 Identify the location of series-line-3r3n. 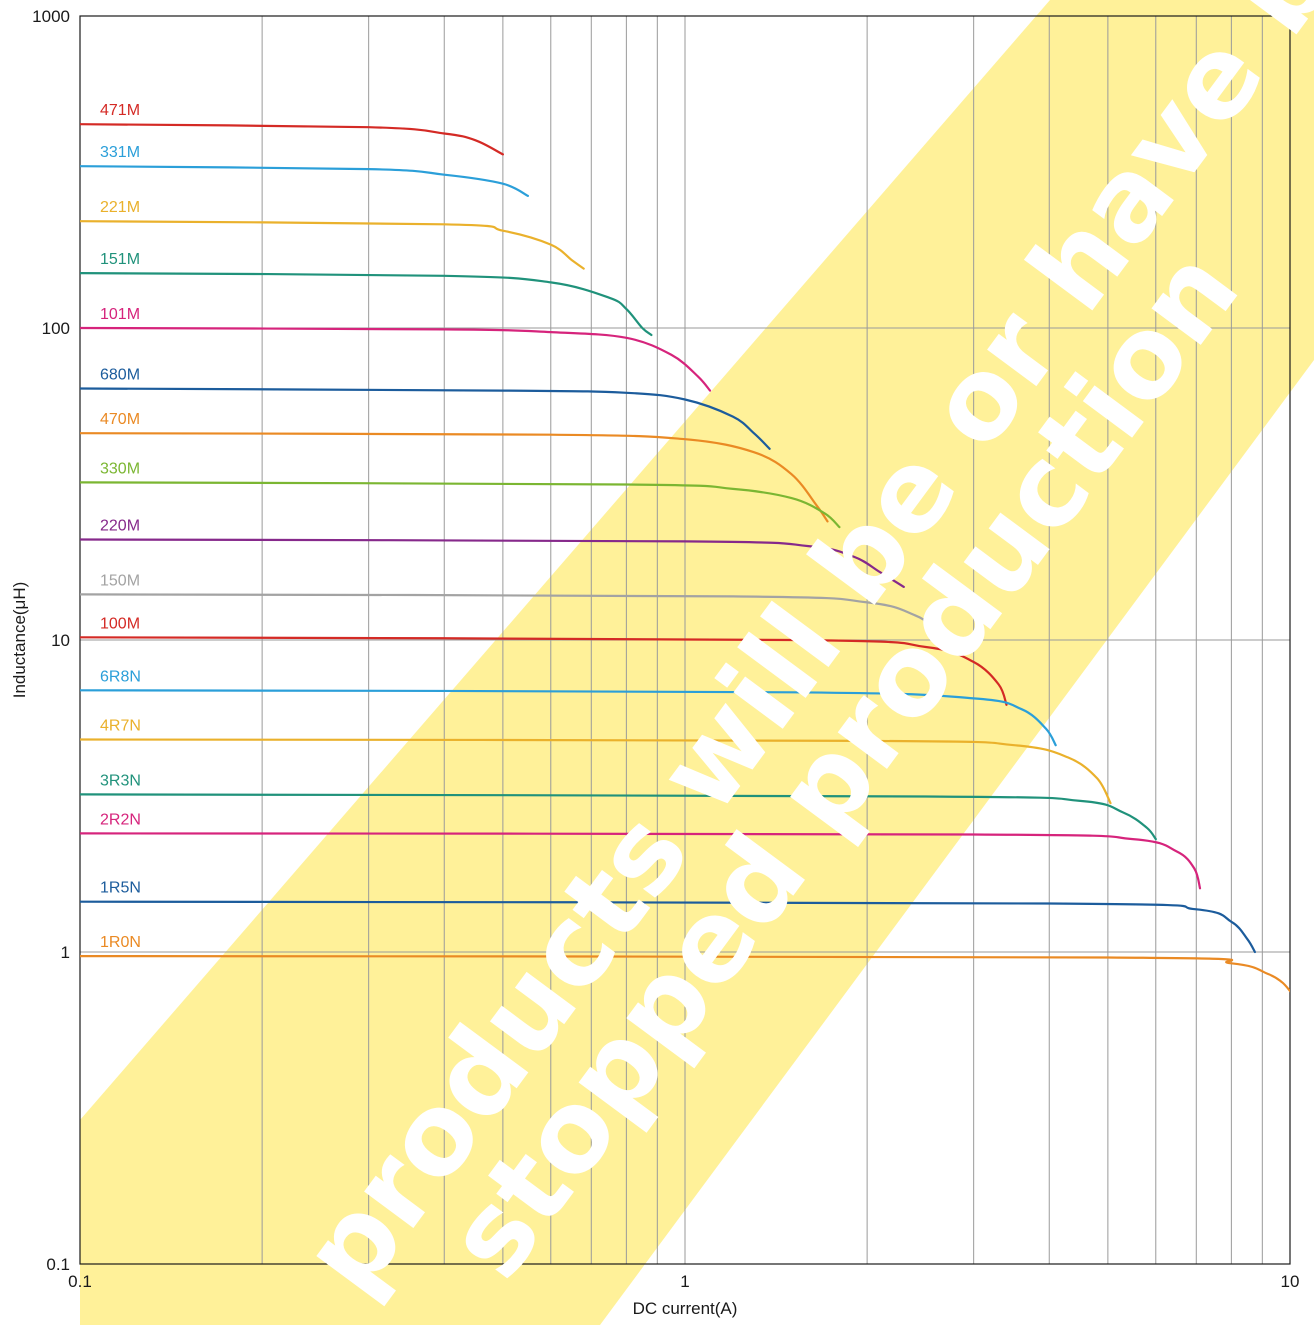
(618, 817).